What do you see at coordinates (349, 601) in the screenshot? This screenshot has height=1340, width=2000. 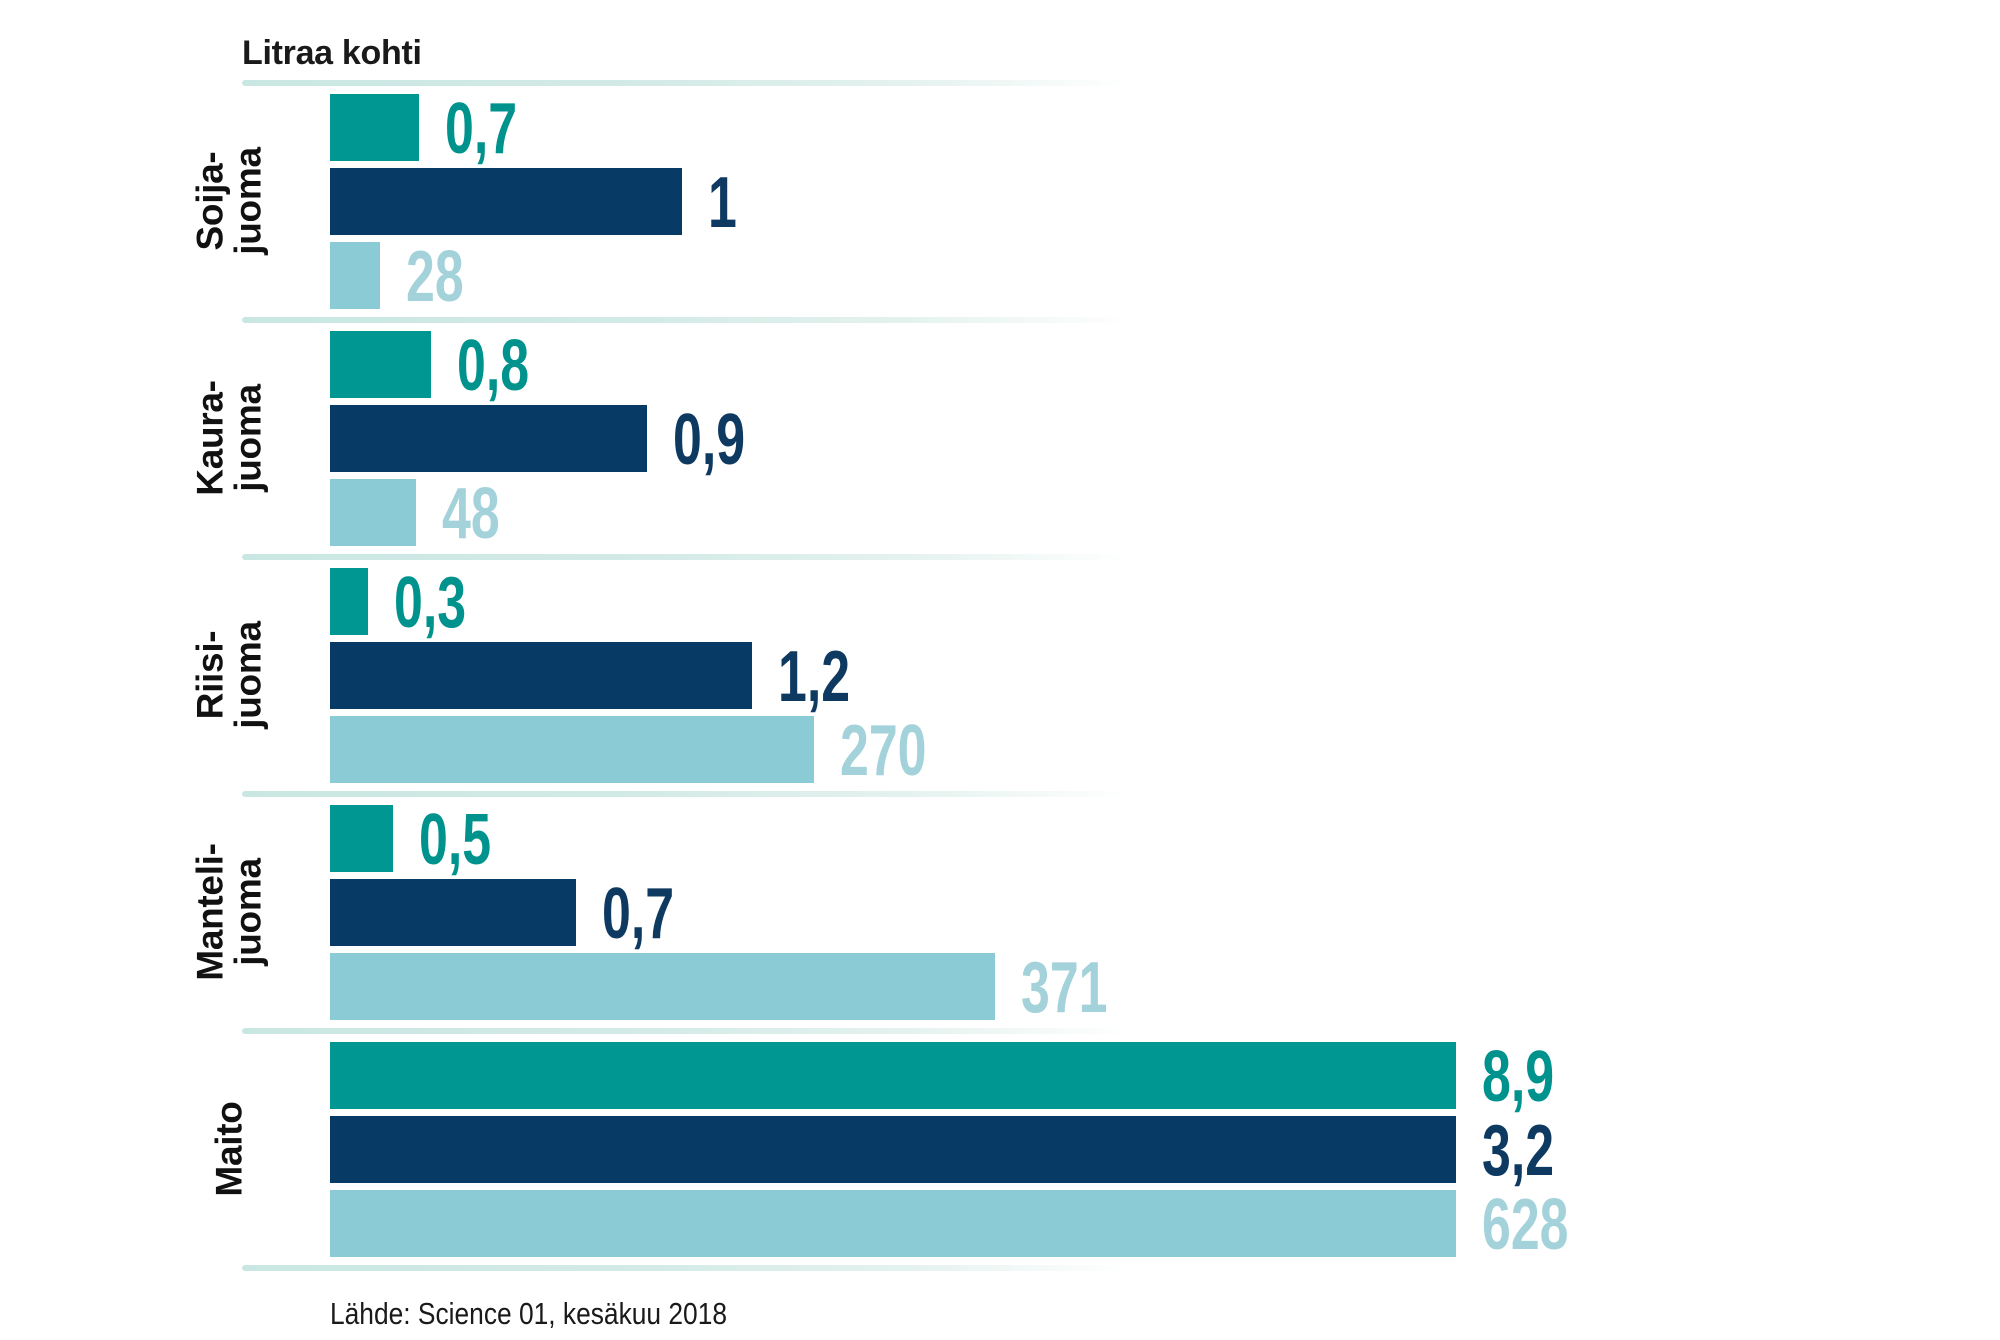 I see `bar-riisi-juoma-teal` at bounding box center [349, 601].